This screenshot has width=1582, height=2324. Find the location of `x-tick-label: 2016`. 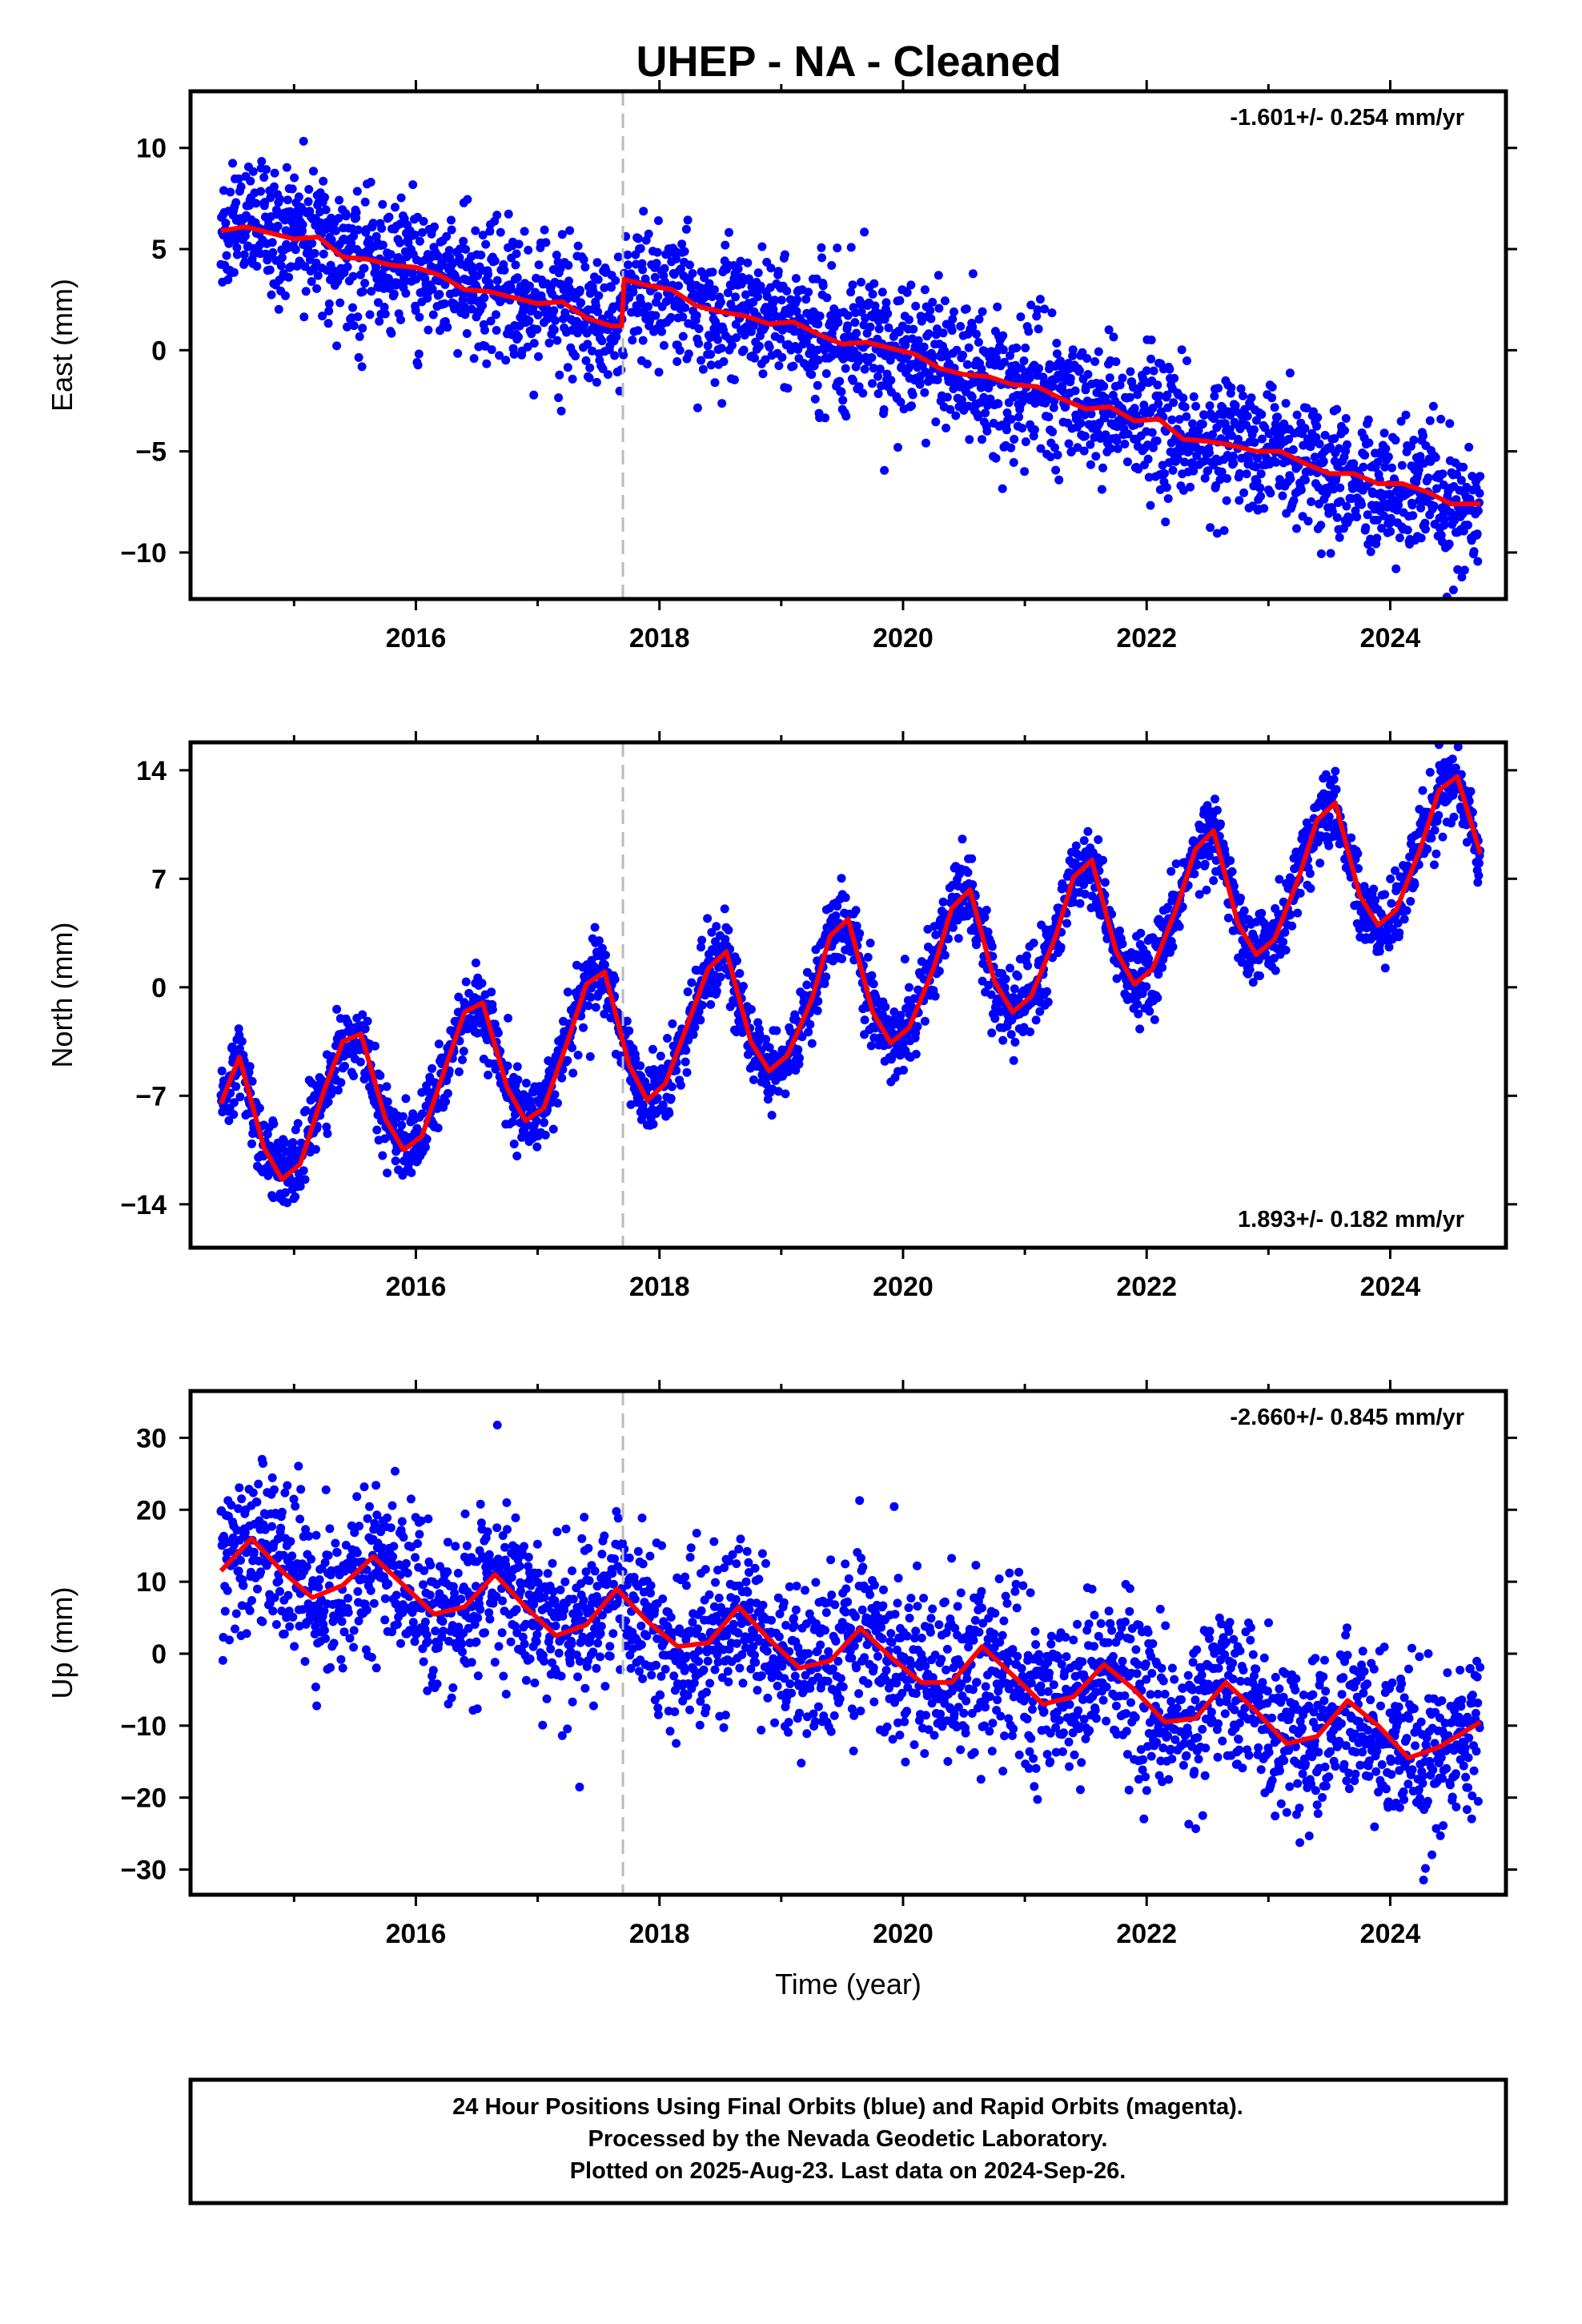

x-tick-label: 2016 is located at coordinates (417, 638).